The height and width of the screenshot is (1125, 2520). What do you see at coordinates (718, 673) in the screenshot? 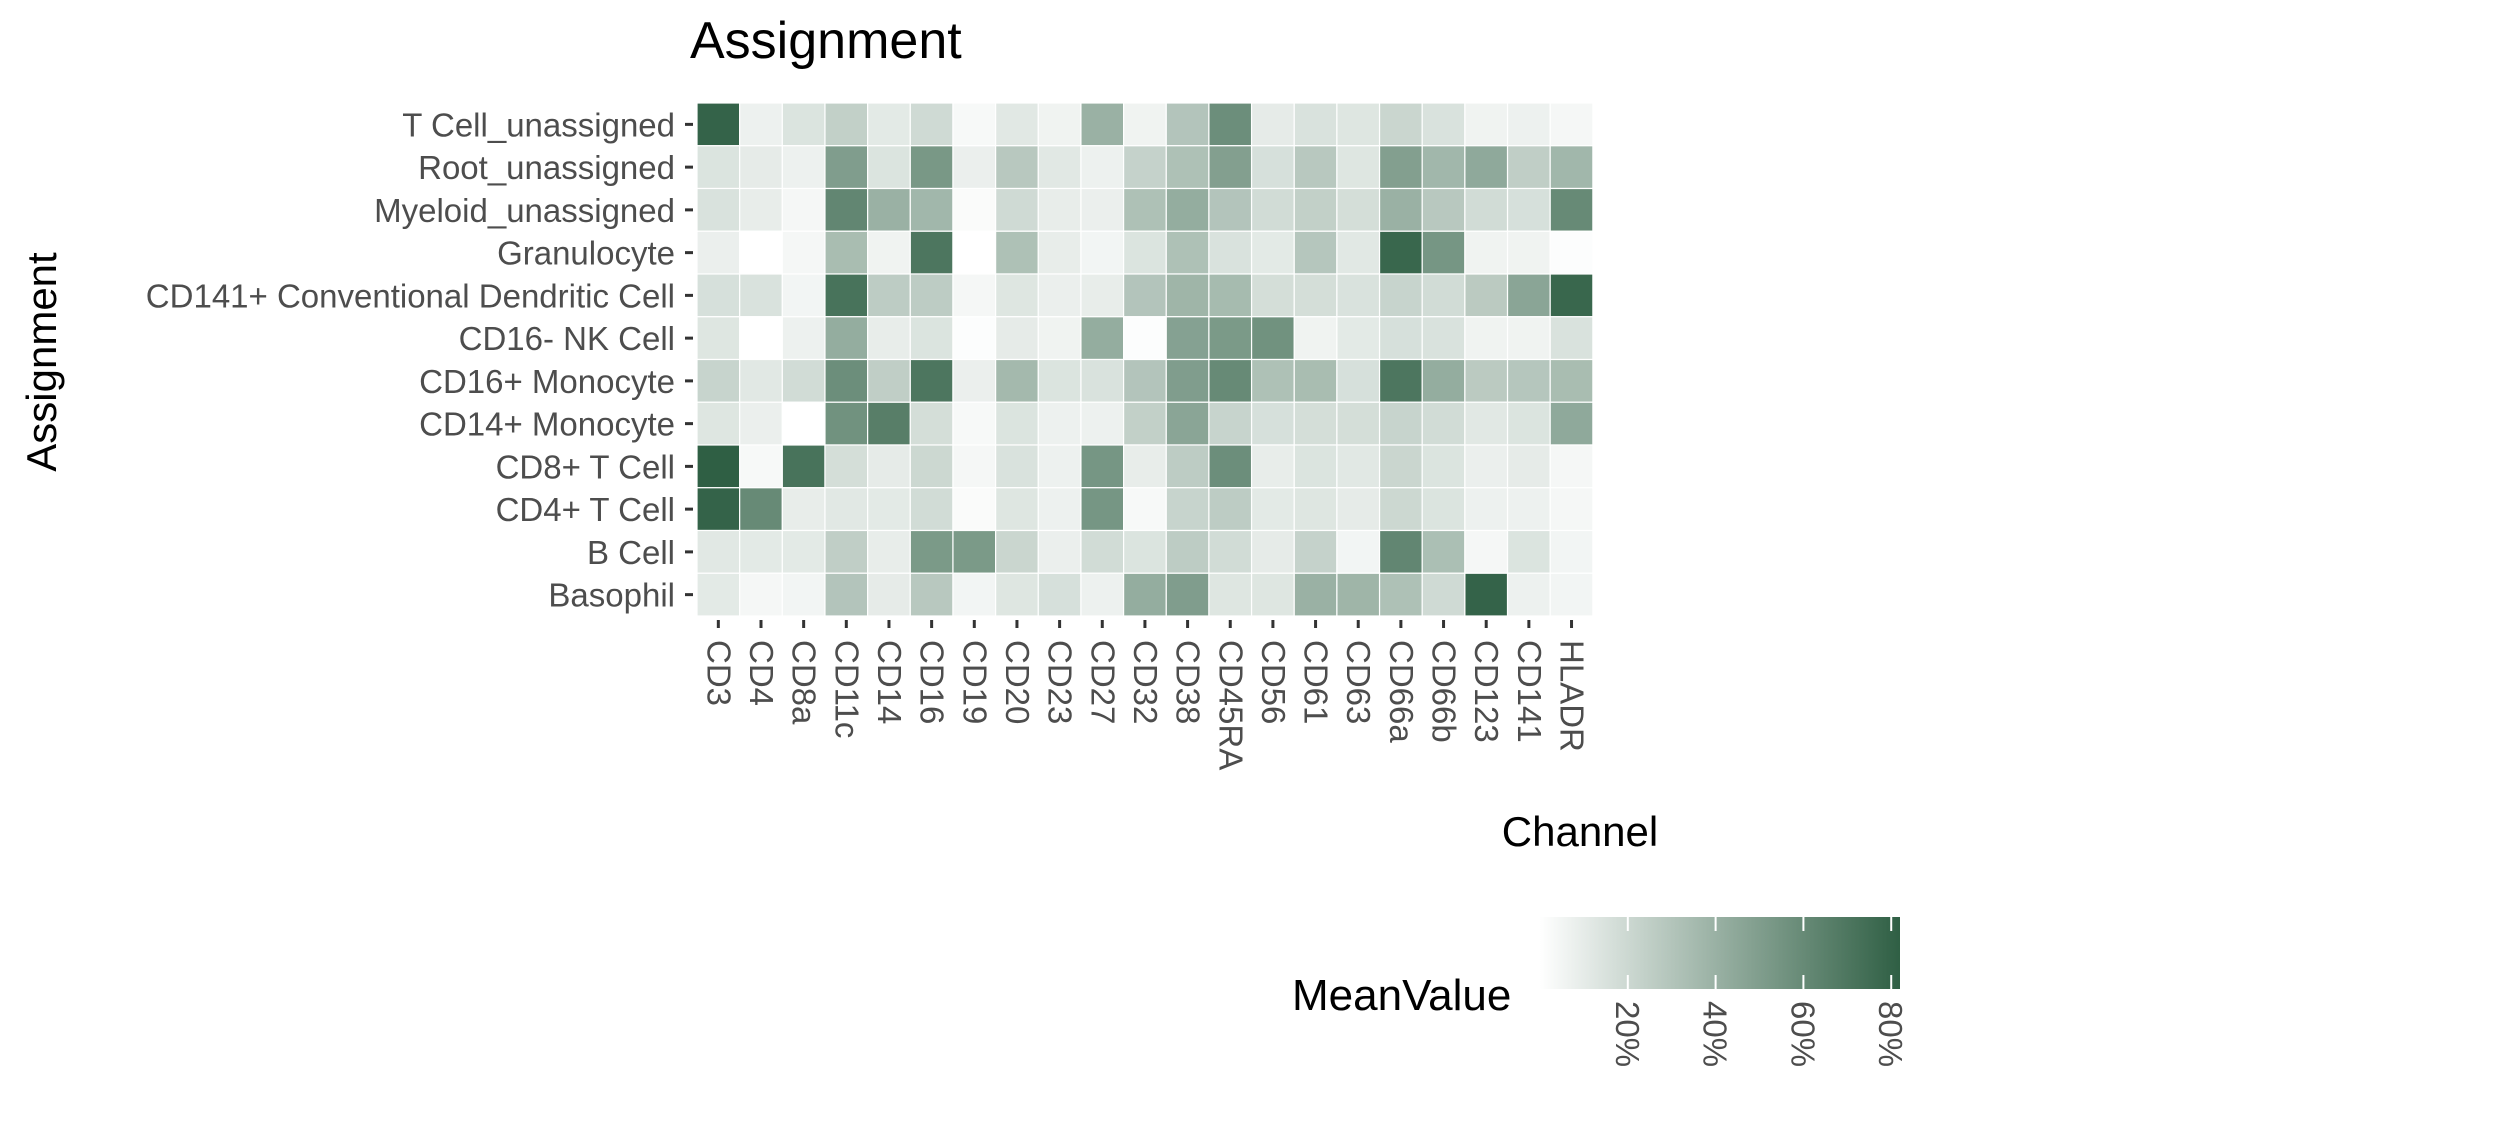
I see `x-tick-label: CD3` at bounding box center [718, 673].